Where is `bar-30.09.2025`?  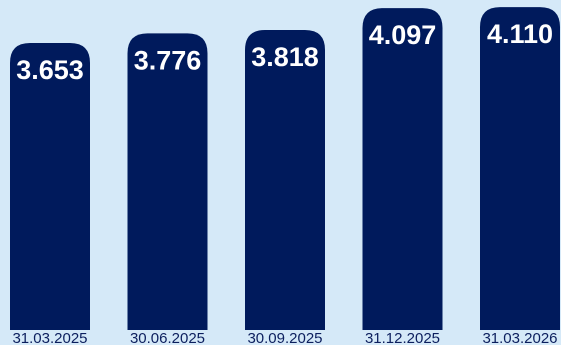
bar-30.09.2025 is located at coordinates (285, 180).